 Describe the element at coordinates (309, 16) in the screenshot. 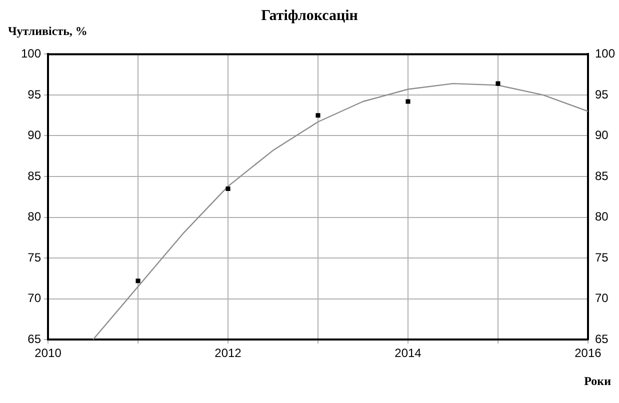

I see `chart-title: Гатіфлоксацін` at that location.